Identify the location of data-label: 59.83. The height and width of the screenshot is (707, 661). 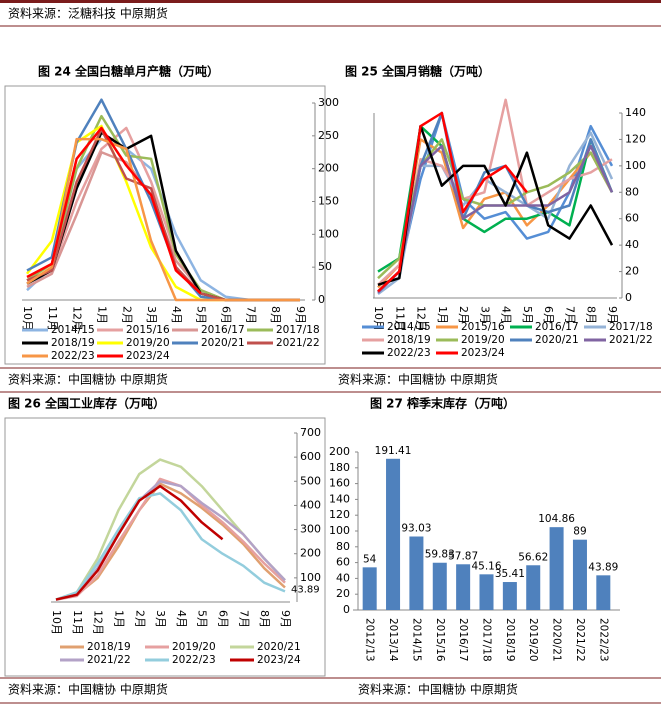
(440, 555).